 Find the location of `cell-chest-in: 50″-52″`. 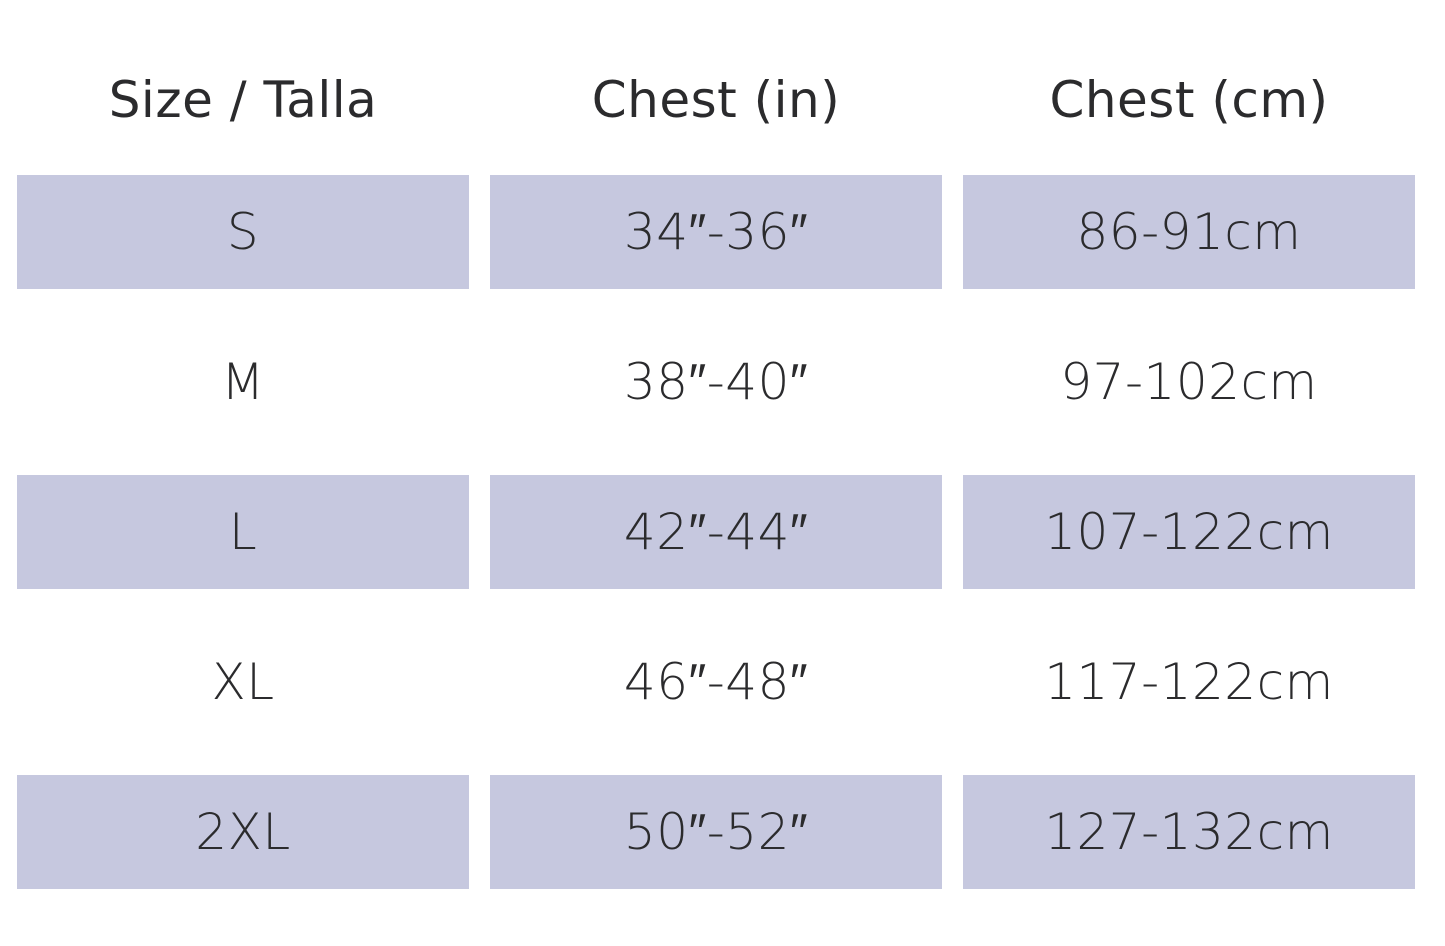

cell-chest-in: 50″-52″ is located at coordinates (716, 832).